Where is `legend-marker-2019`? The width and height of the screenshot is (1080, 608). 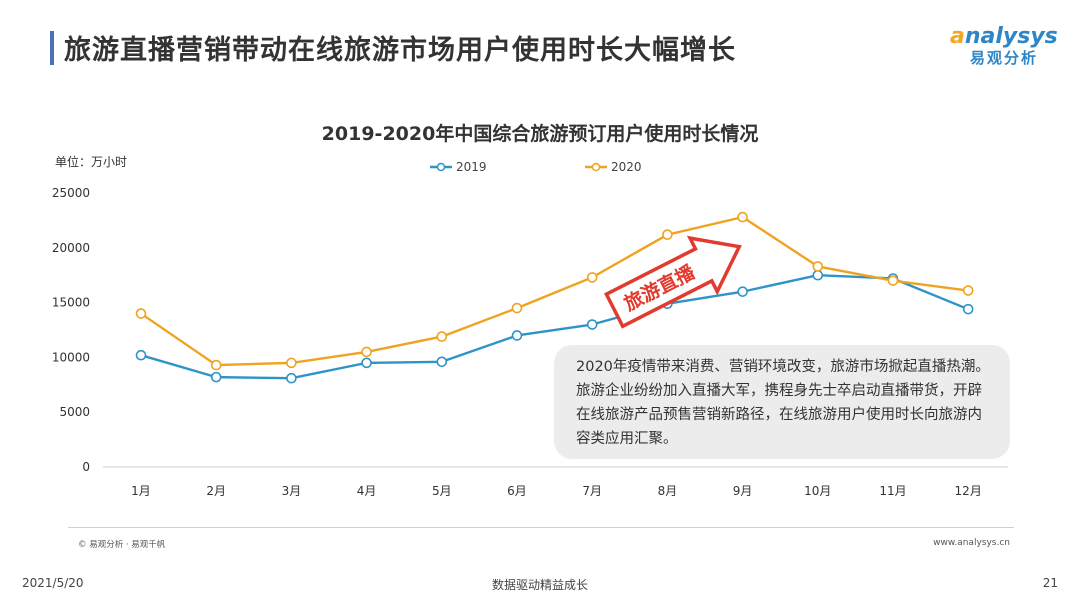
legend-marker-2019 is located at coordinates (441, 167).